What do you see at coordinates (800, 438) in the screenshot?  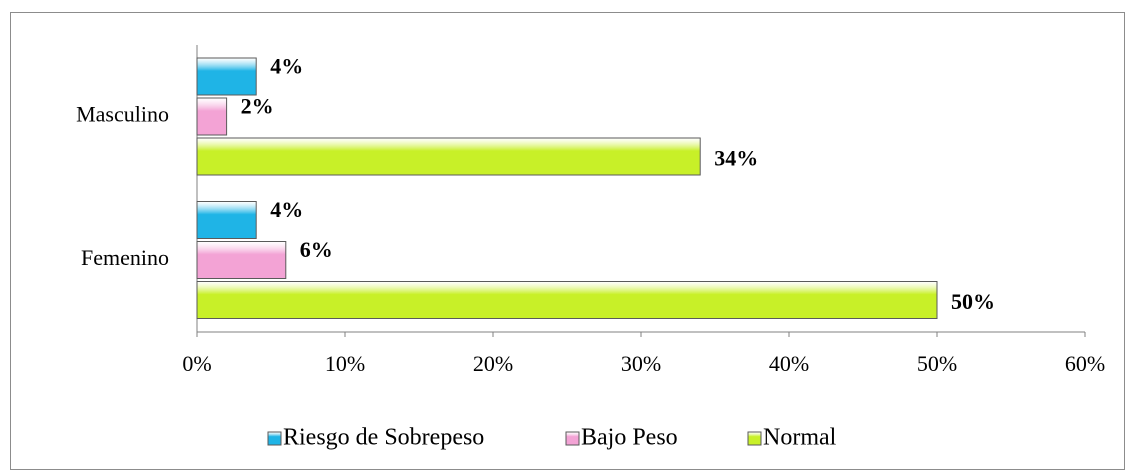 I see `legend-label: Normal` at bounding box center [800, 438].